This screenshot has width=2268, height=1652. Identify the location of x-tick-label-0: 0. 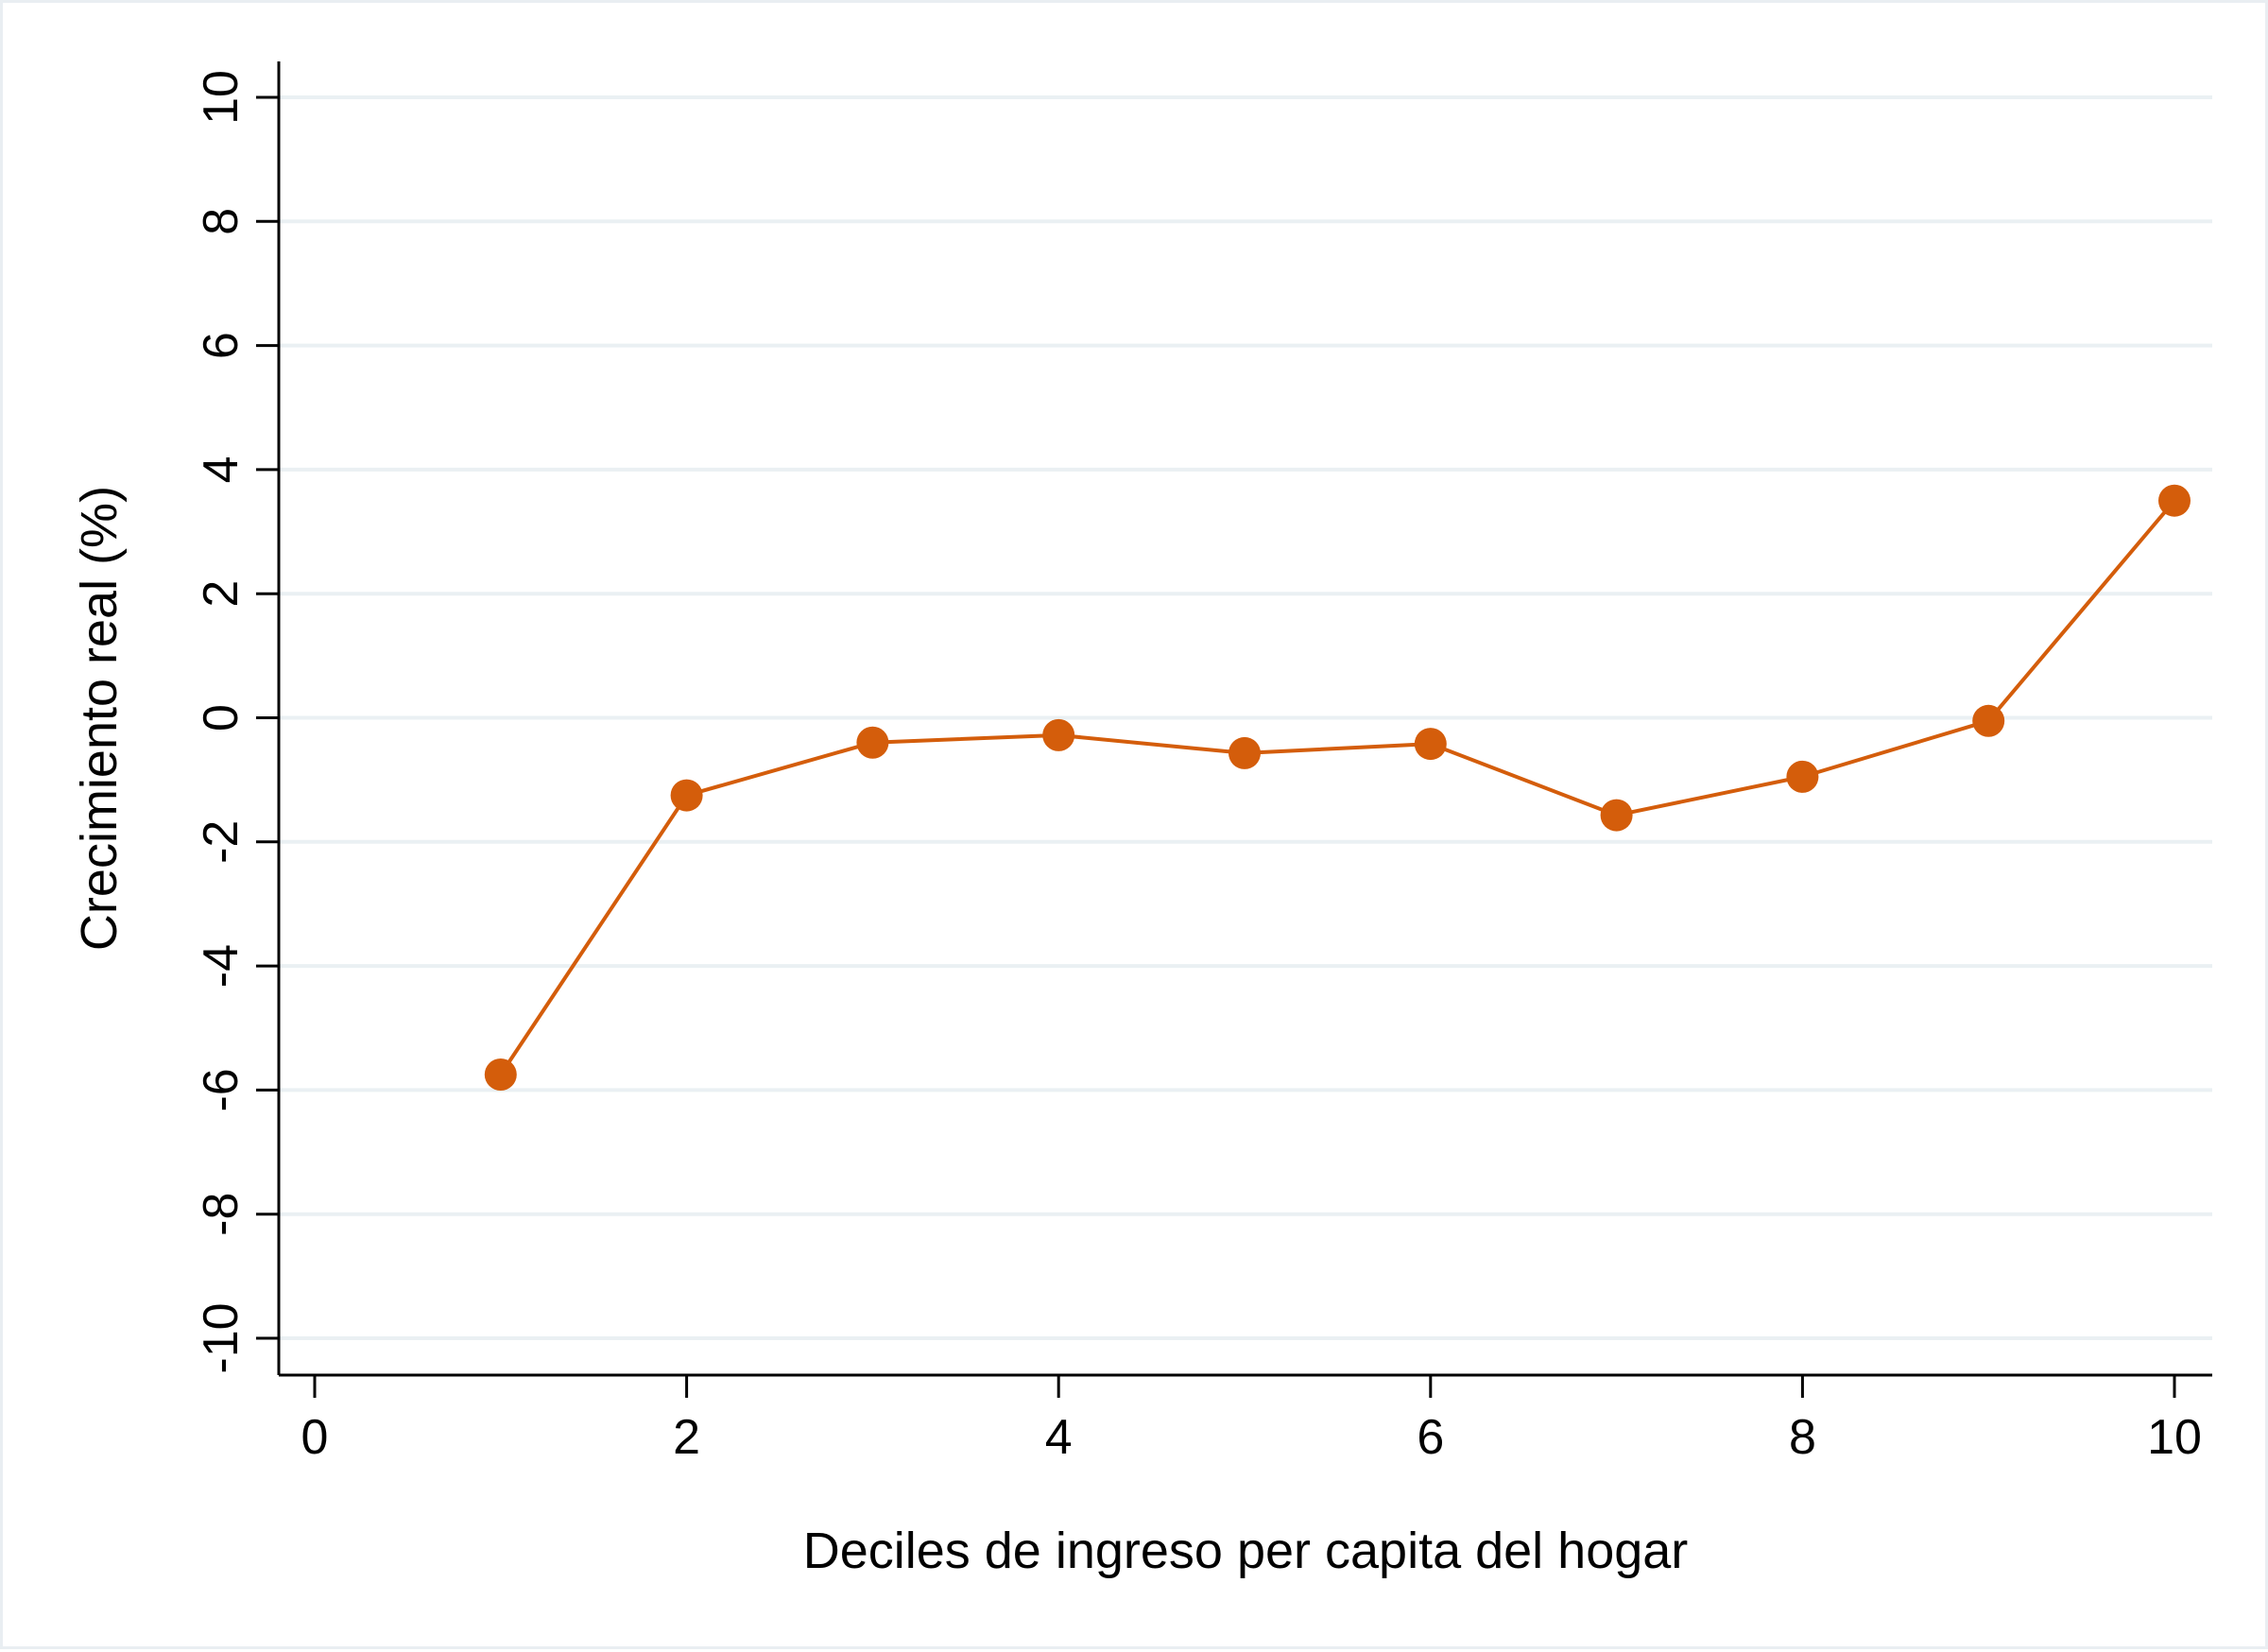
(315, 1437).